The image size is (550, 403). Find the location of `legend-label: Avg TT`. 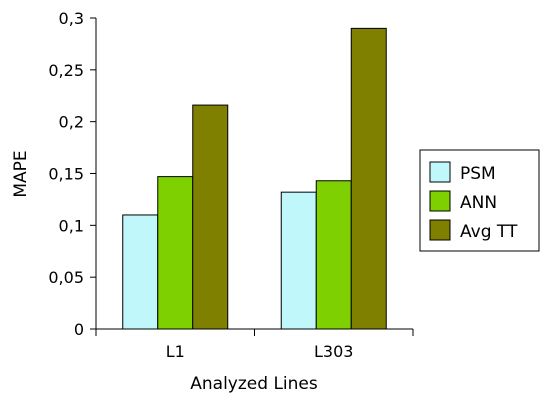

legend-label: Avg TT is located at coordinates (489, 232).